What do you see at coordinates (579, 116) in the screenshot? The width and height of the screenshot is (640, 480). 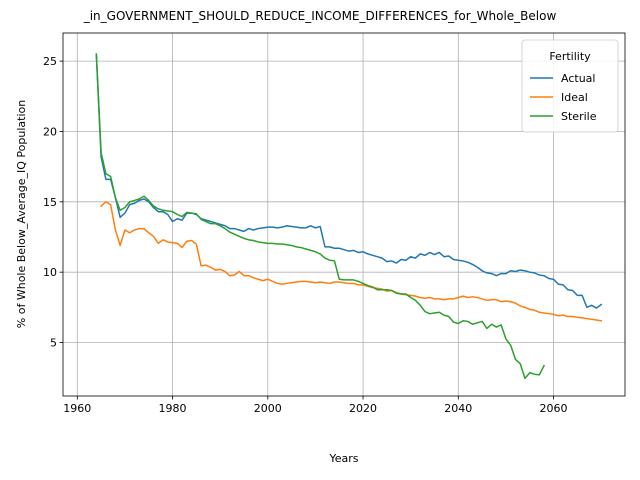 I see `legend-label-sterile: Sterile` at bounding box center [579, 116].